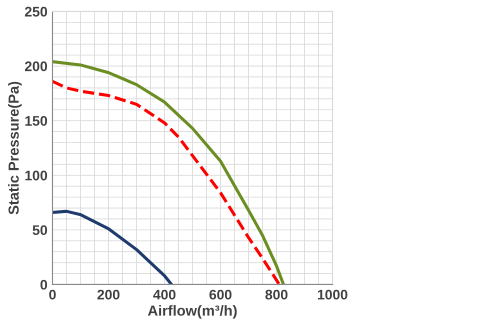 The width and height of the screenshot is (500, 327). Describe the element at coordinates (108, 295) in the screenshot. I see `x-tick-label: 200` at that location.